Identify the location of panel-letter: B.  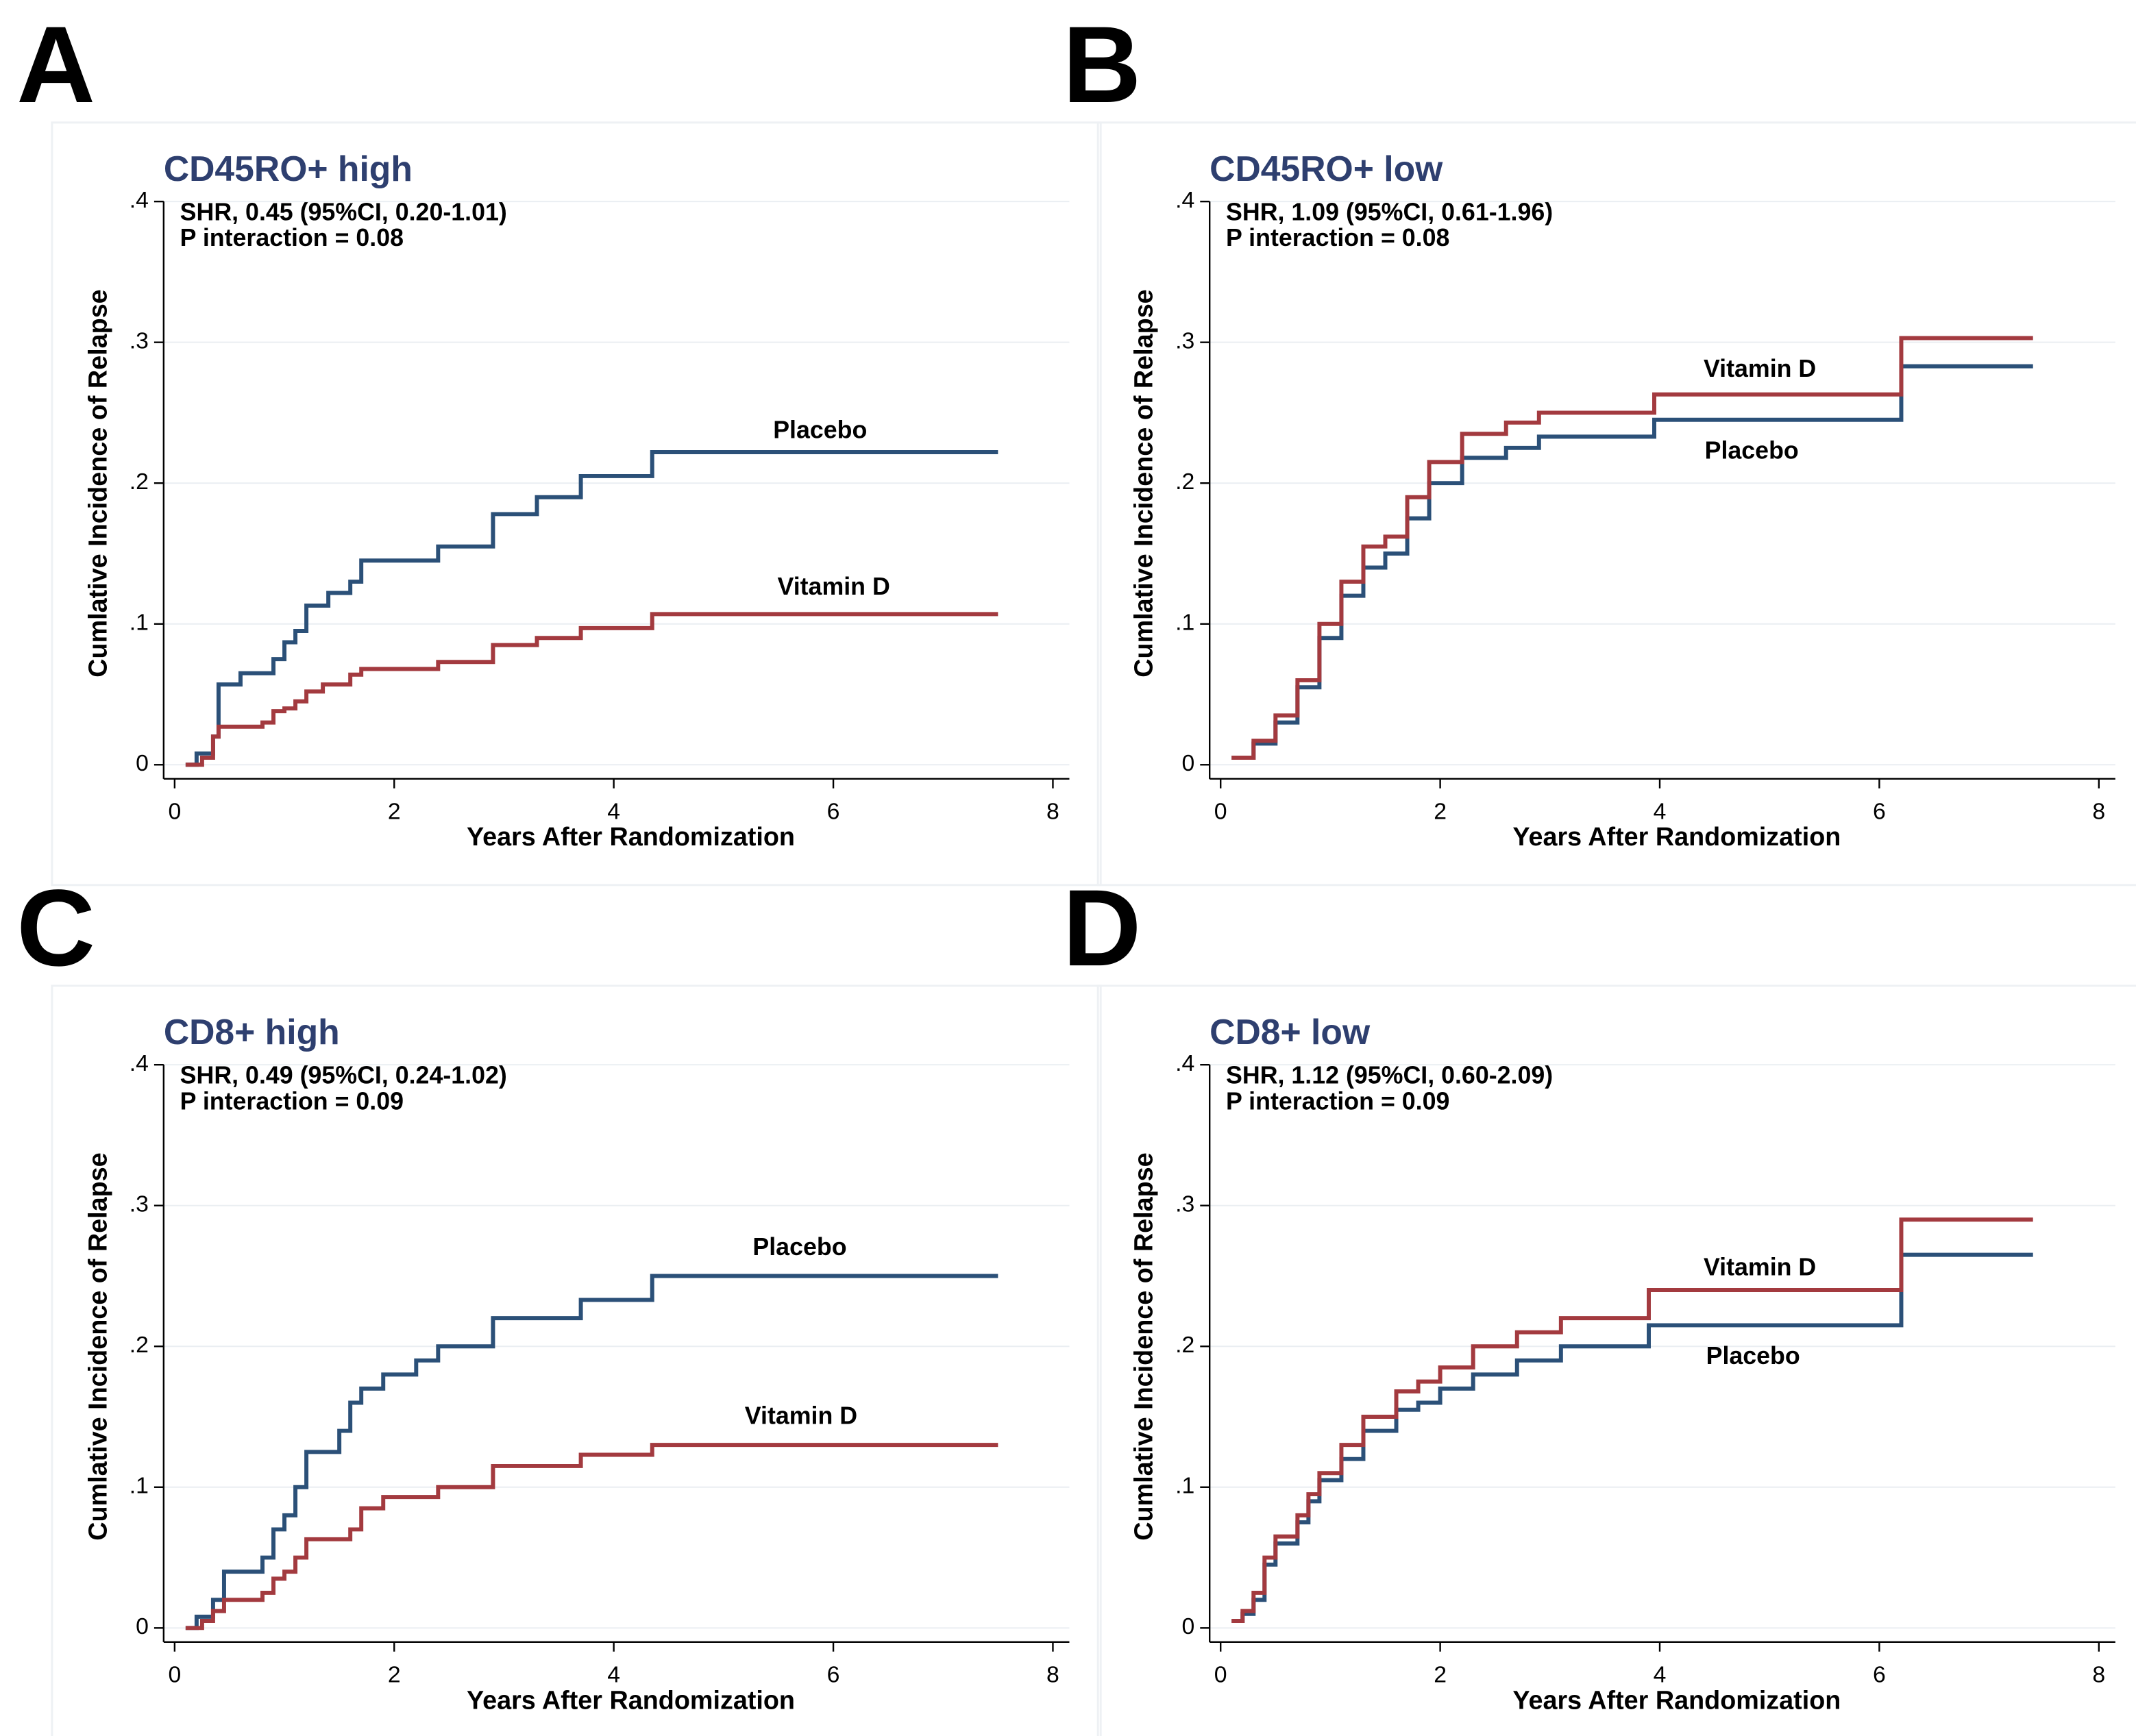
(1103, 64).